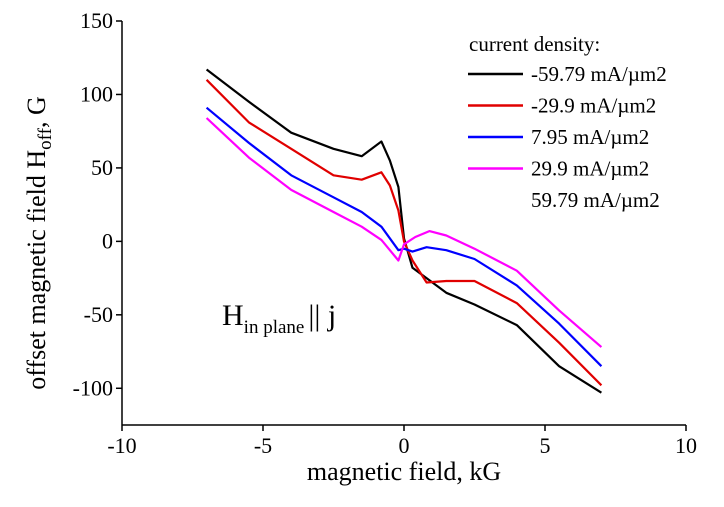  I want to click on y-ticks: -100 -50 0 50 100 150, so click(97, 204).